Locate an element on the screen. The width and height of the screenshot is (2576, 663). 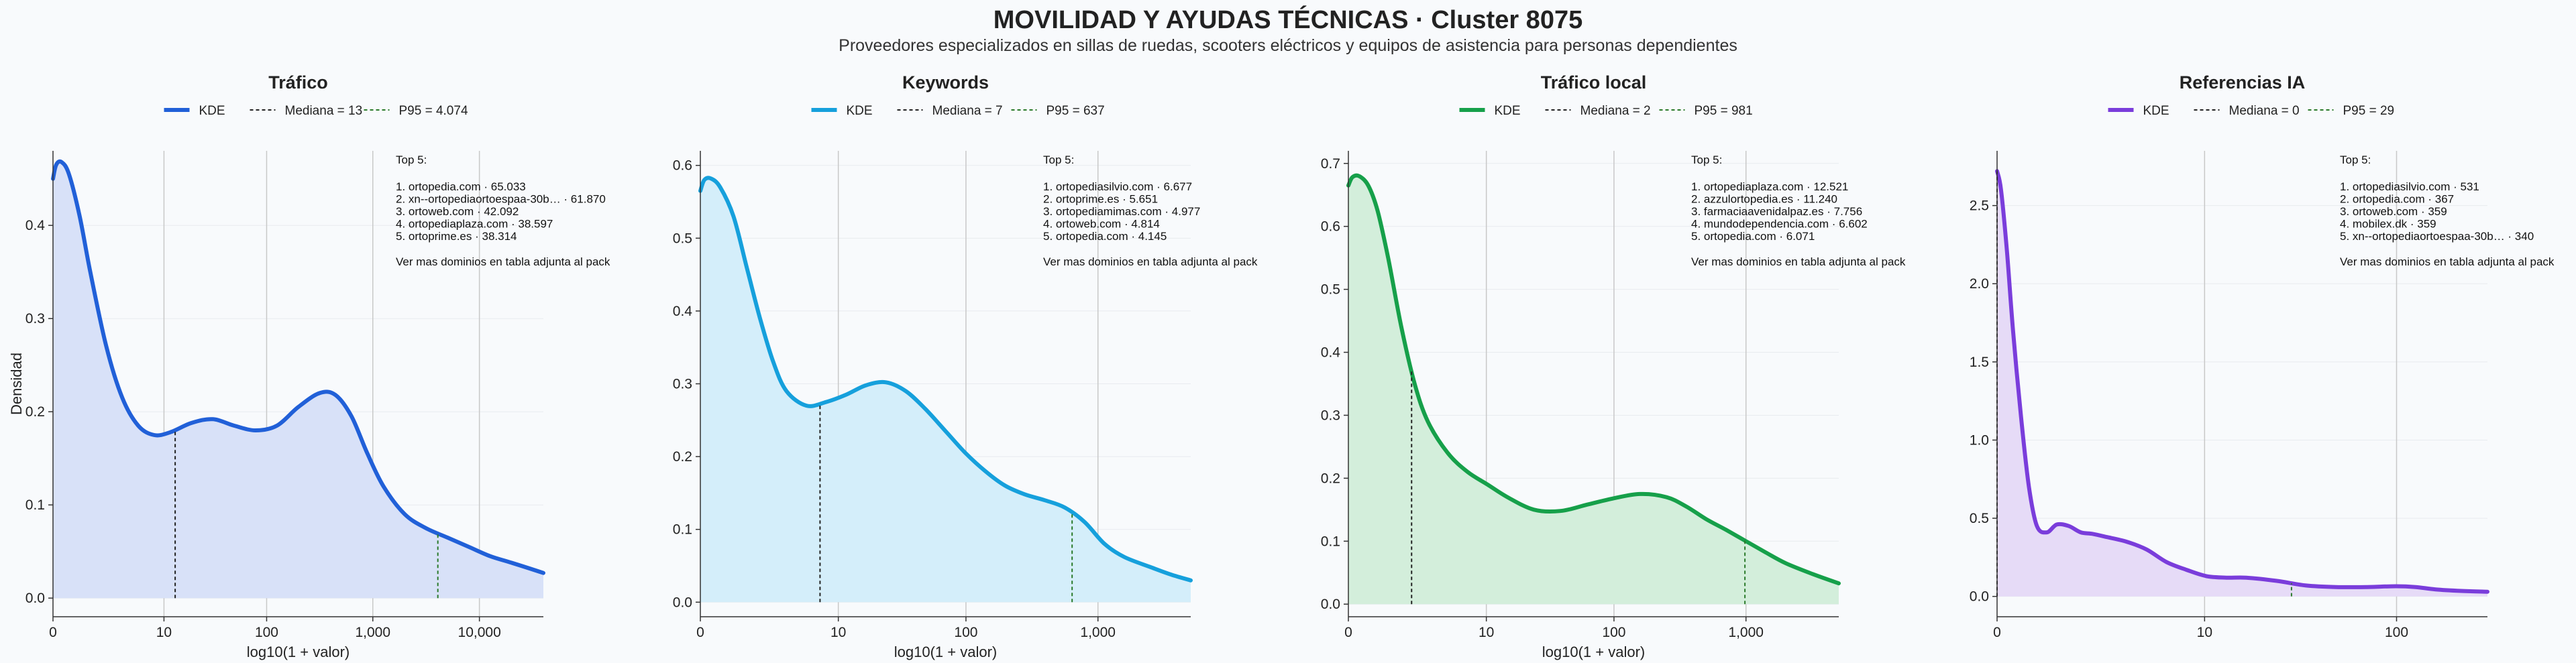
legend-p95-label: P95 = 637 is located at coordinates (1075, 111).